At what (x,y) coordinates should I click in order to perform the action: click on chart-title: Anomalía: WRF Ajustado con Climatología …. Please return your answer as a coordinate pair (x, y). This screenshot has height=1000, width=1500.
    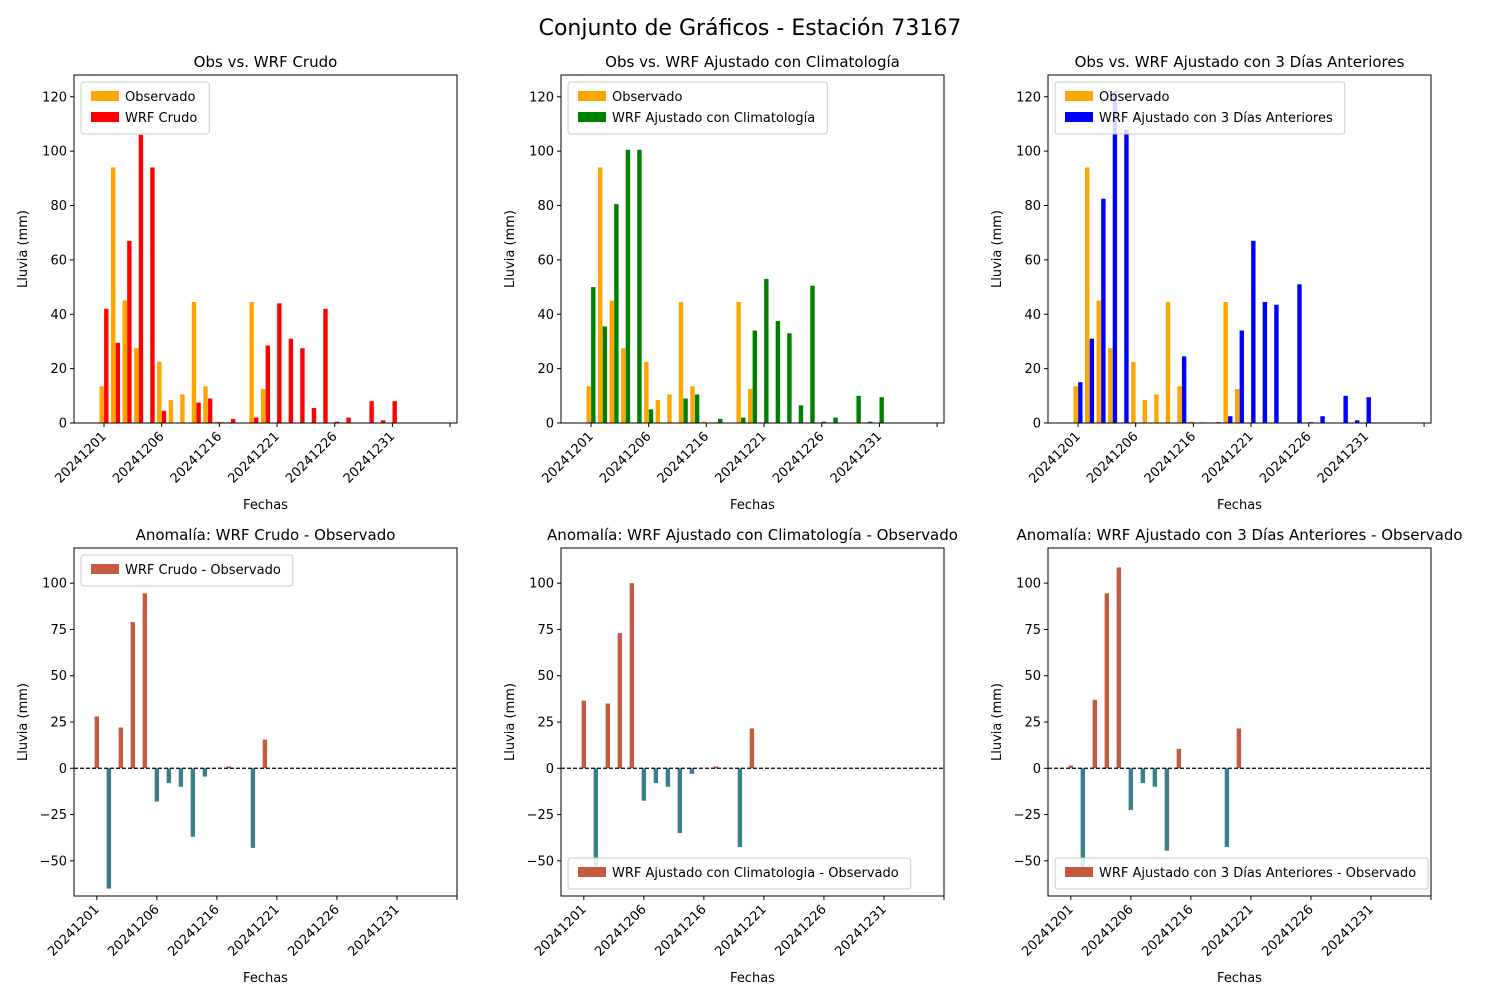
    Looking at the image, I should click on (752, 535).